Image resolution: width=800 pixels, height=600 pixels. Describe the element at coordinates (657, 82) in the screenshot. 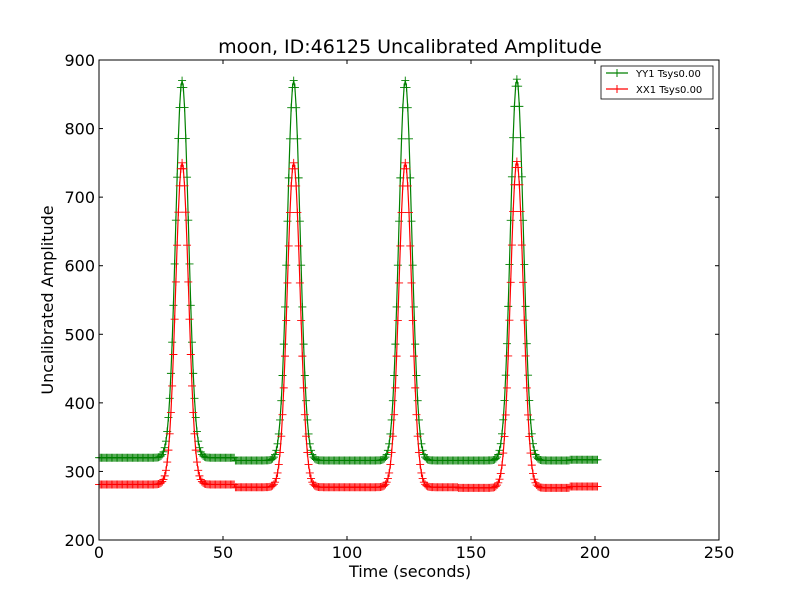

I see `legend: YY1 Tsys0.00 XX1 Tsys0.00` at that location.